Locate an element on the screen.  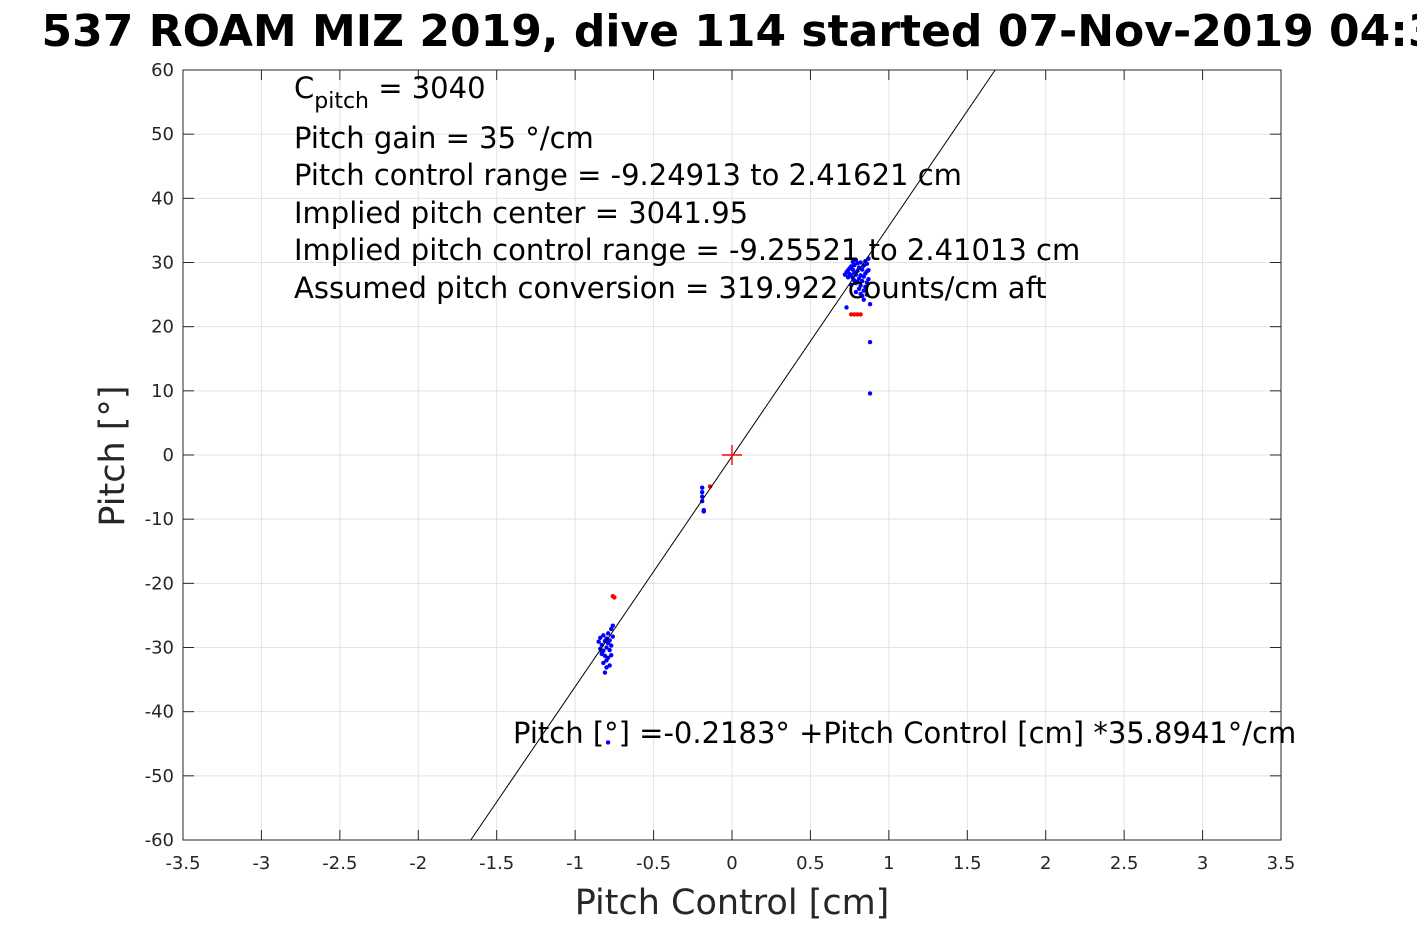
y-tick-label: -20 is located at coordinates (159, 583).